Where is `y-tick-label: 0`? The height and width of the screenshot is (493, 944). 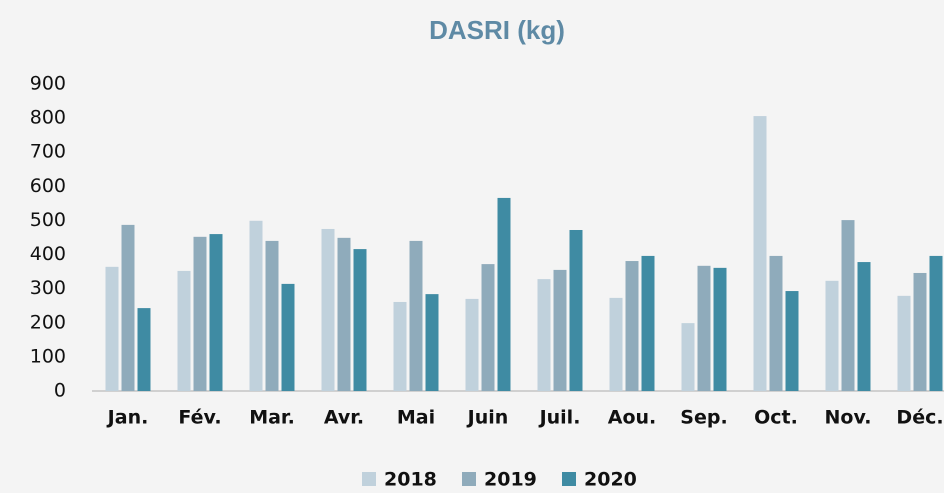
y-tick-label: 0 is located at coordinates (60, 391).